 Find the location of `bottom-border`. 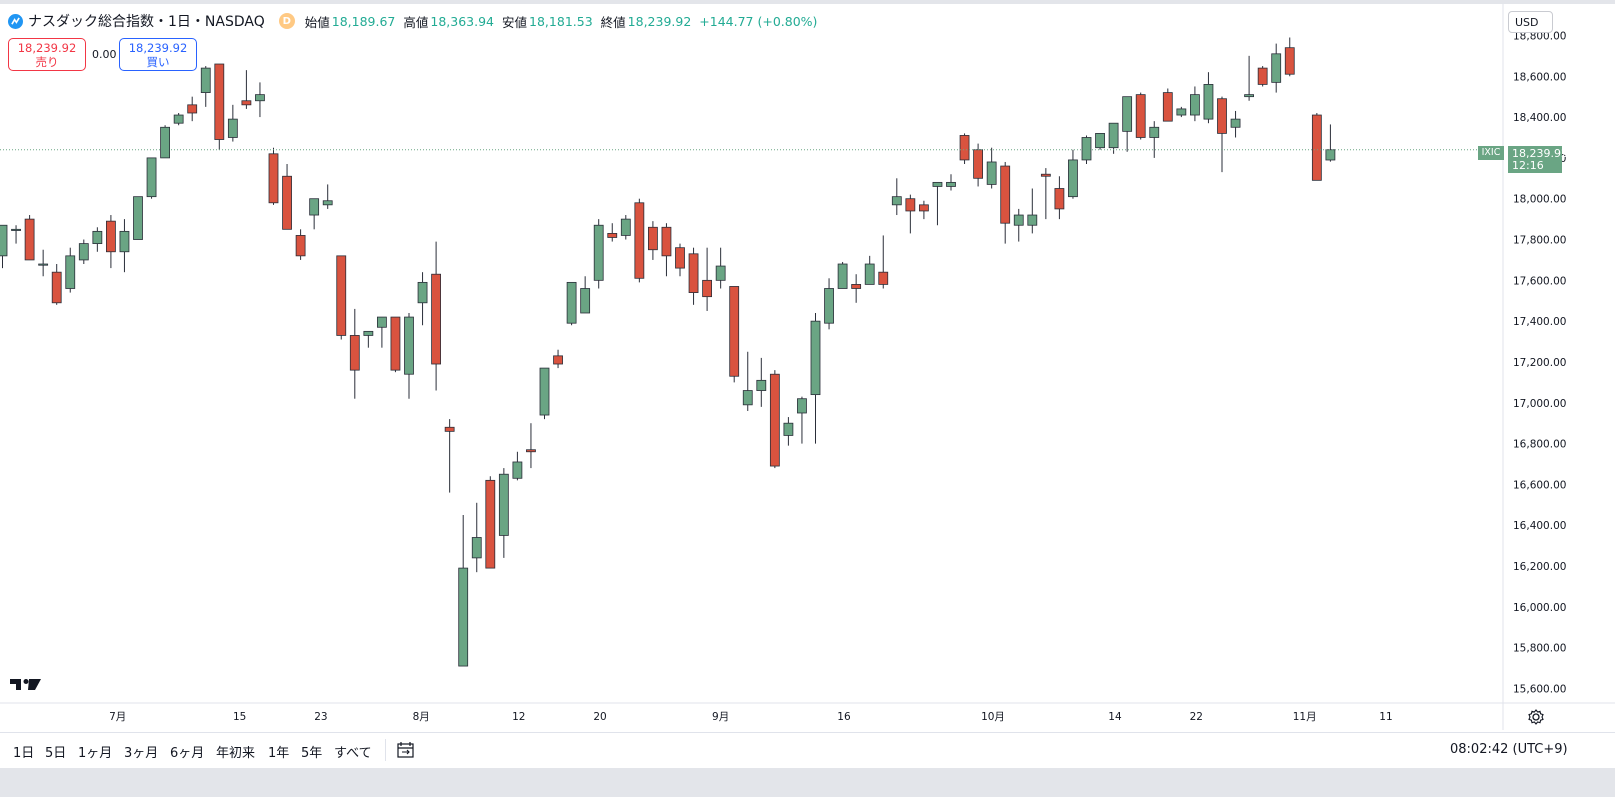

bottom-border is located at coordinates (807, 782).